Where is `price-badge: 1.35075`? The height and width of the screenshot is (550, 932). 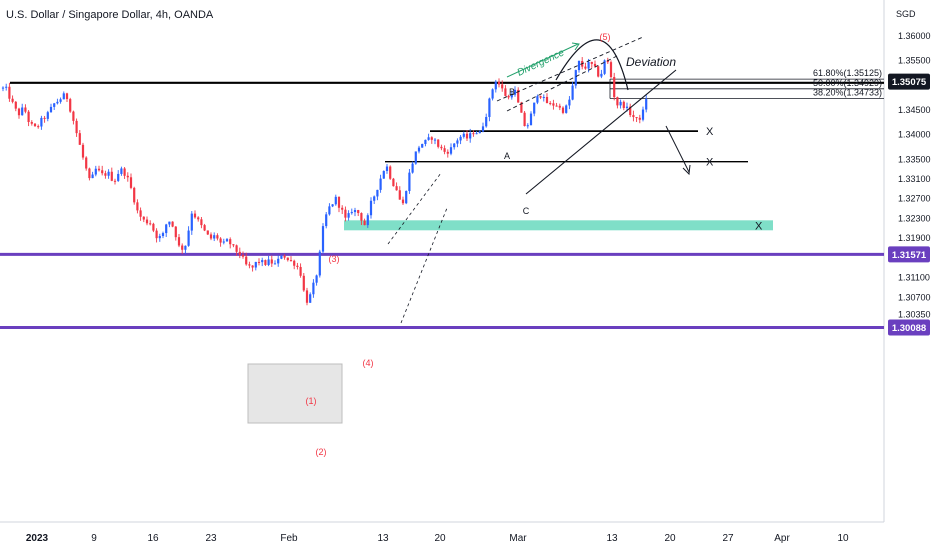 price-badge: 1.35075 is located at coordinates (909, 81).